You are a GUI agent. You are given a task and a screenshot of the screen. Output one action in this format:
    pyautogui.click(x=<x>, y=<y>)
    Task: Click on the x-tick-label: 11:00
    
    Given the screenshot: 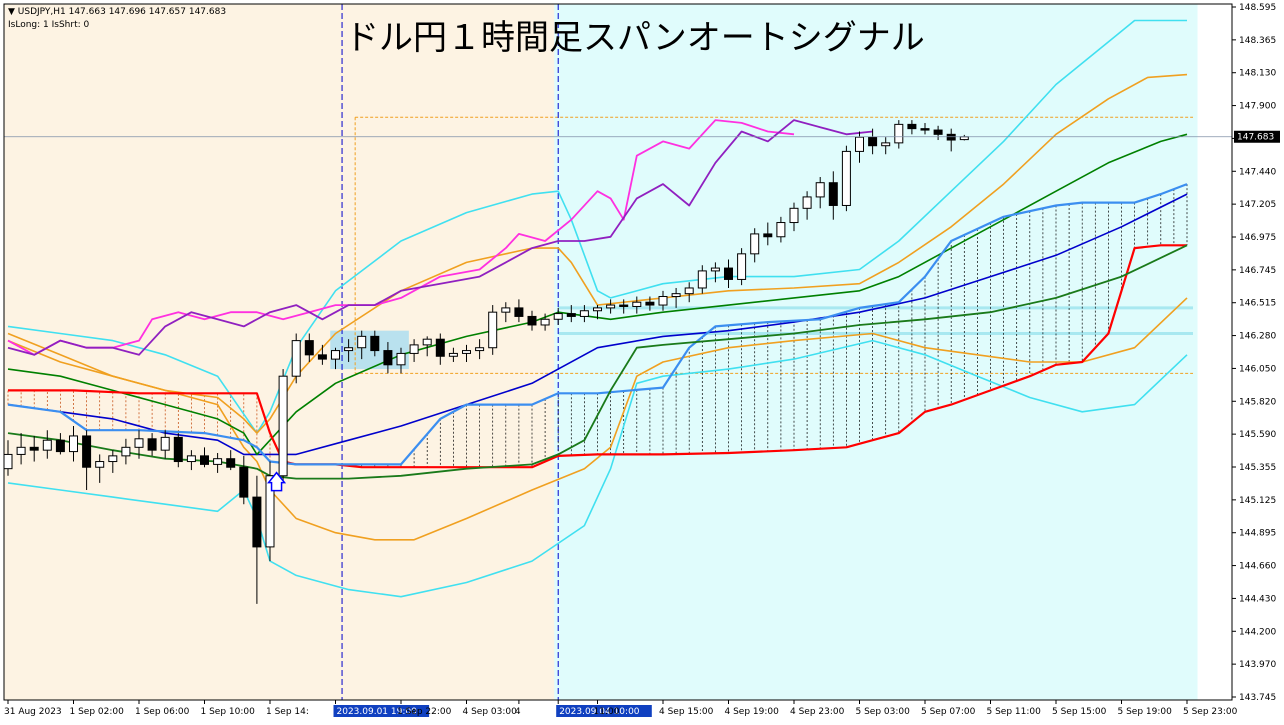 What is the action you would take?
    pyautogui.click(x=607, y=712)
    